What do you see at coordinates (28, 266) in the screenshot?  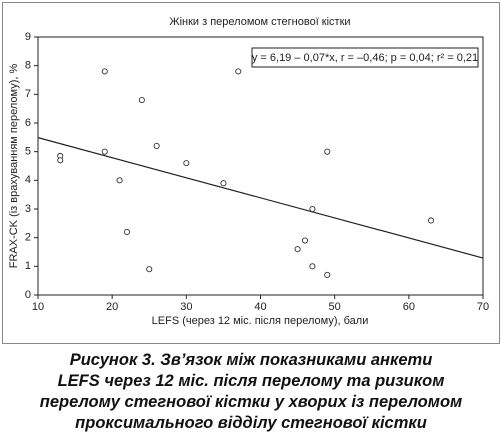 I see `y-tick-label: 1` at bounding box center [28, 266].